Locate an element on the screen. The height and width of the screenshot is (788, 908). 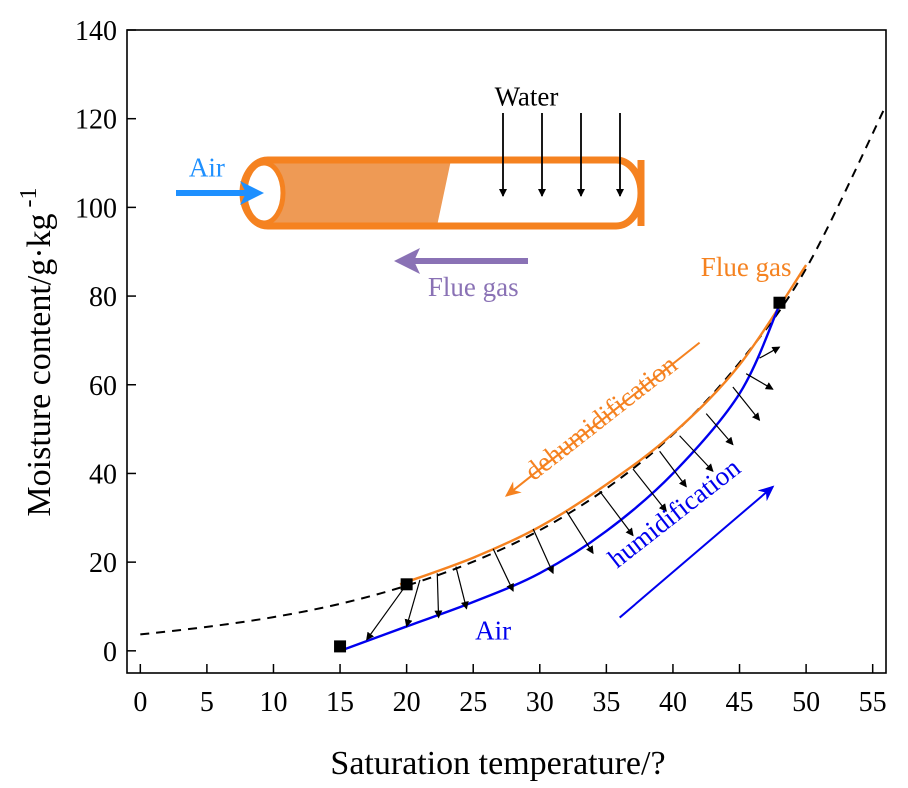
x-tick-label: 10 is located at coordinates (273, 702).